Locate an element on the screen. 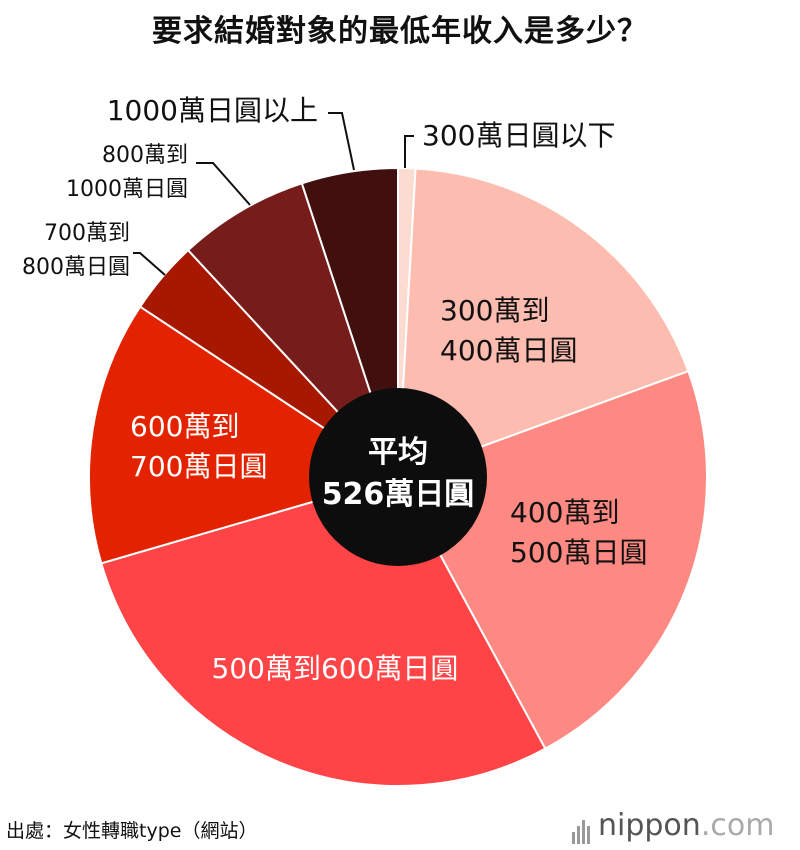  center-label-line2: 526萬日圓 is located at coordinates (398, 494).